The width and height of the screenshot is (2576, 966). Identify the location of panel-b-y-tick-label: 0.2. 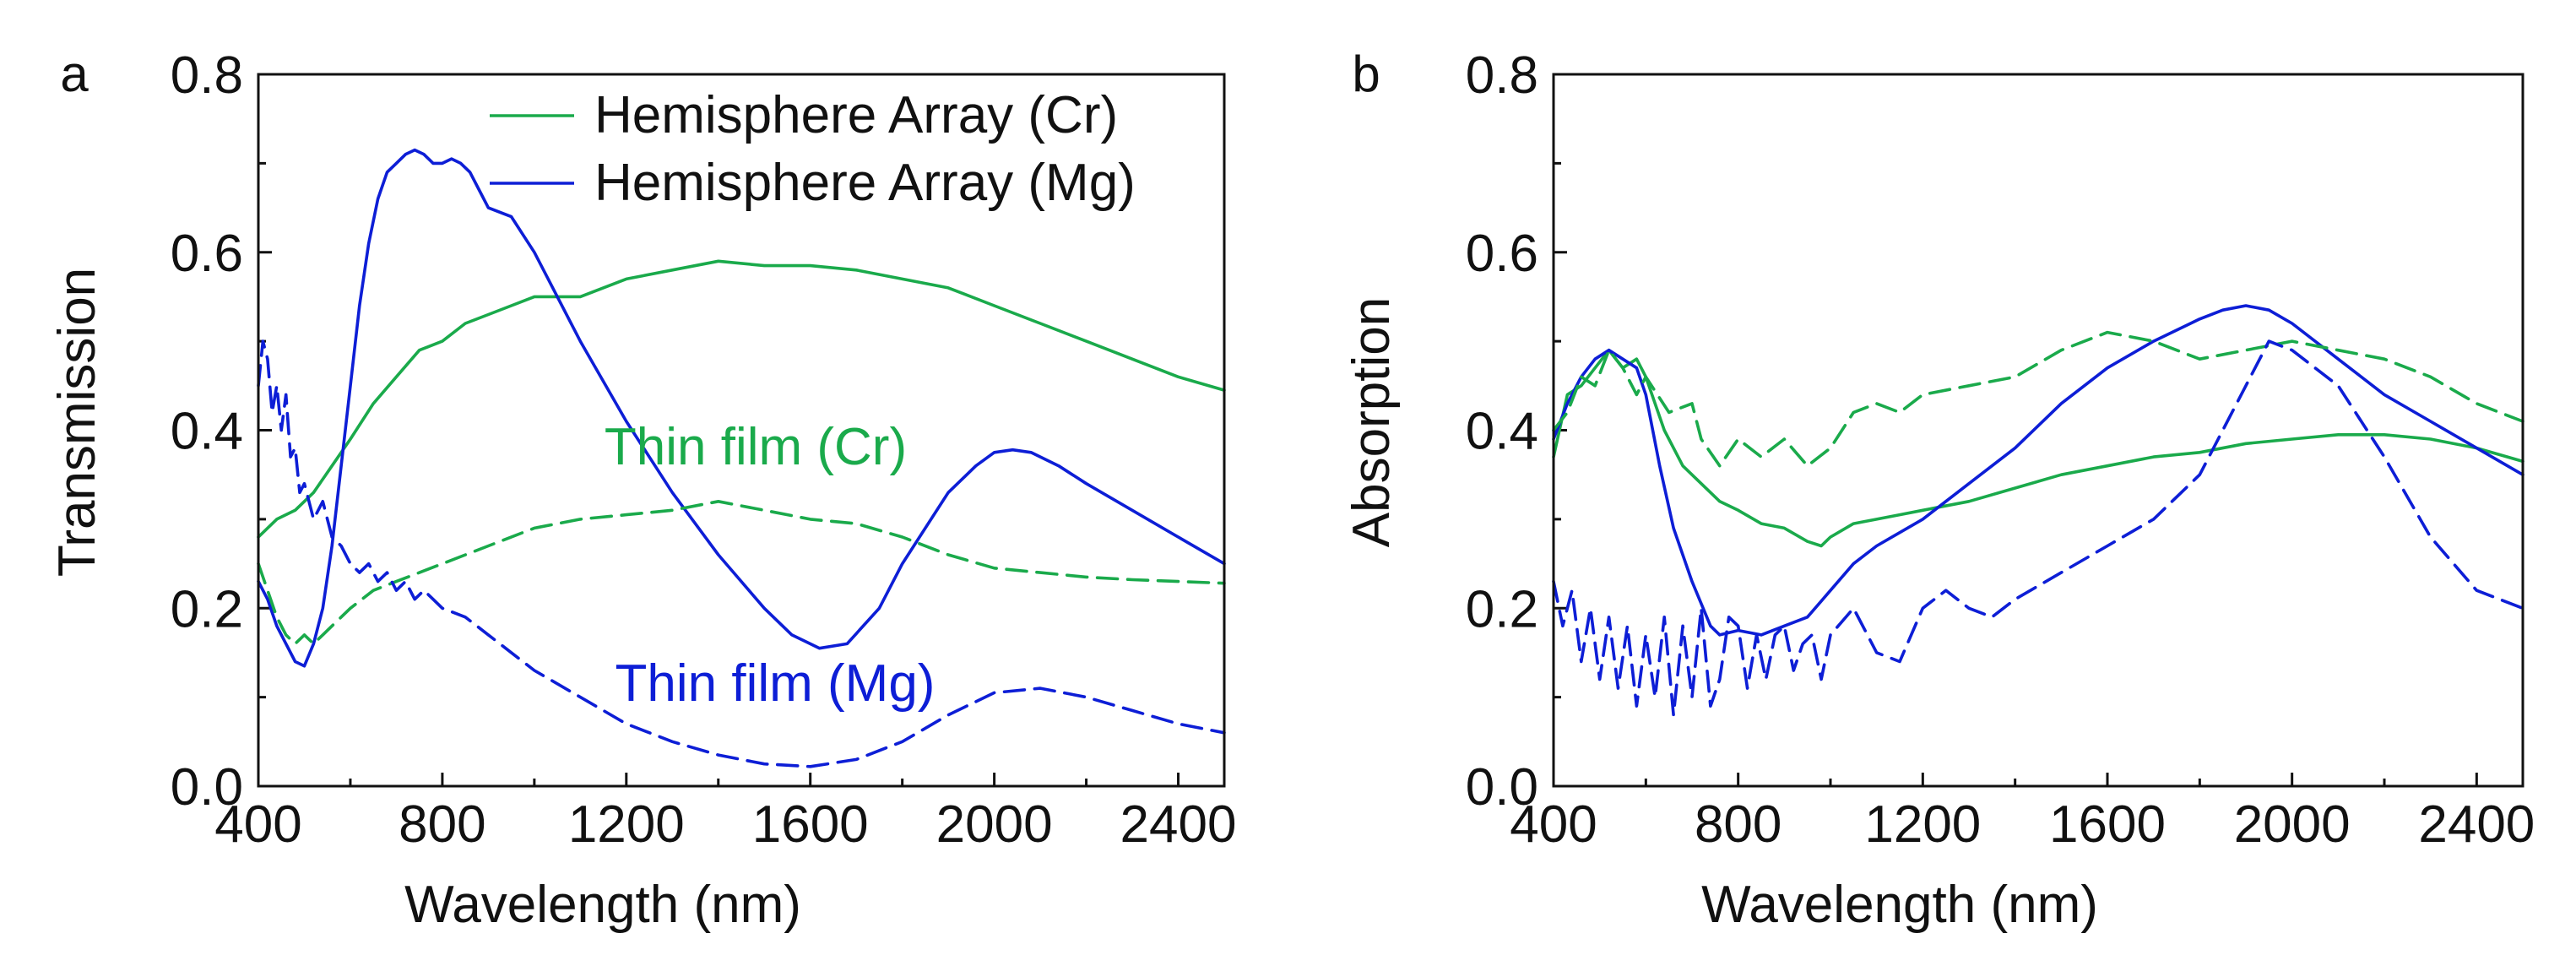
(1502, 609).